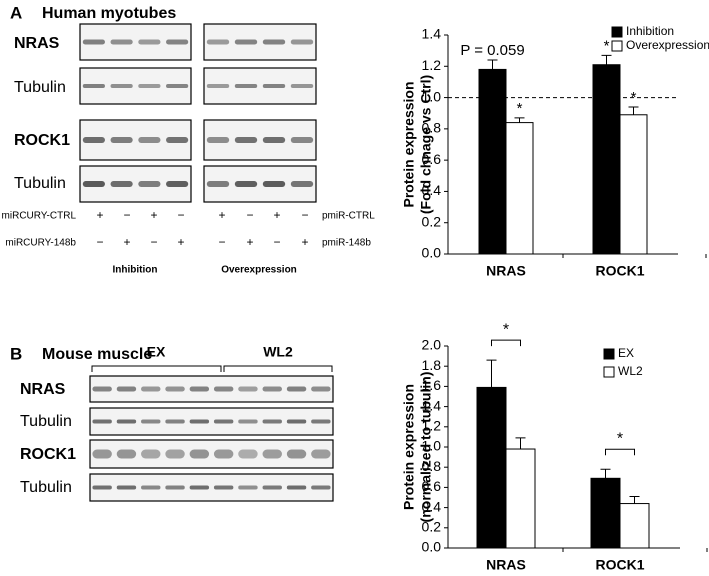 The width and height of the screenshot is (709, 576). Describe the element at coordinates (432, 426) in the screenshot. I see `y-tick-label: 1.2` at that location.